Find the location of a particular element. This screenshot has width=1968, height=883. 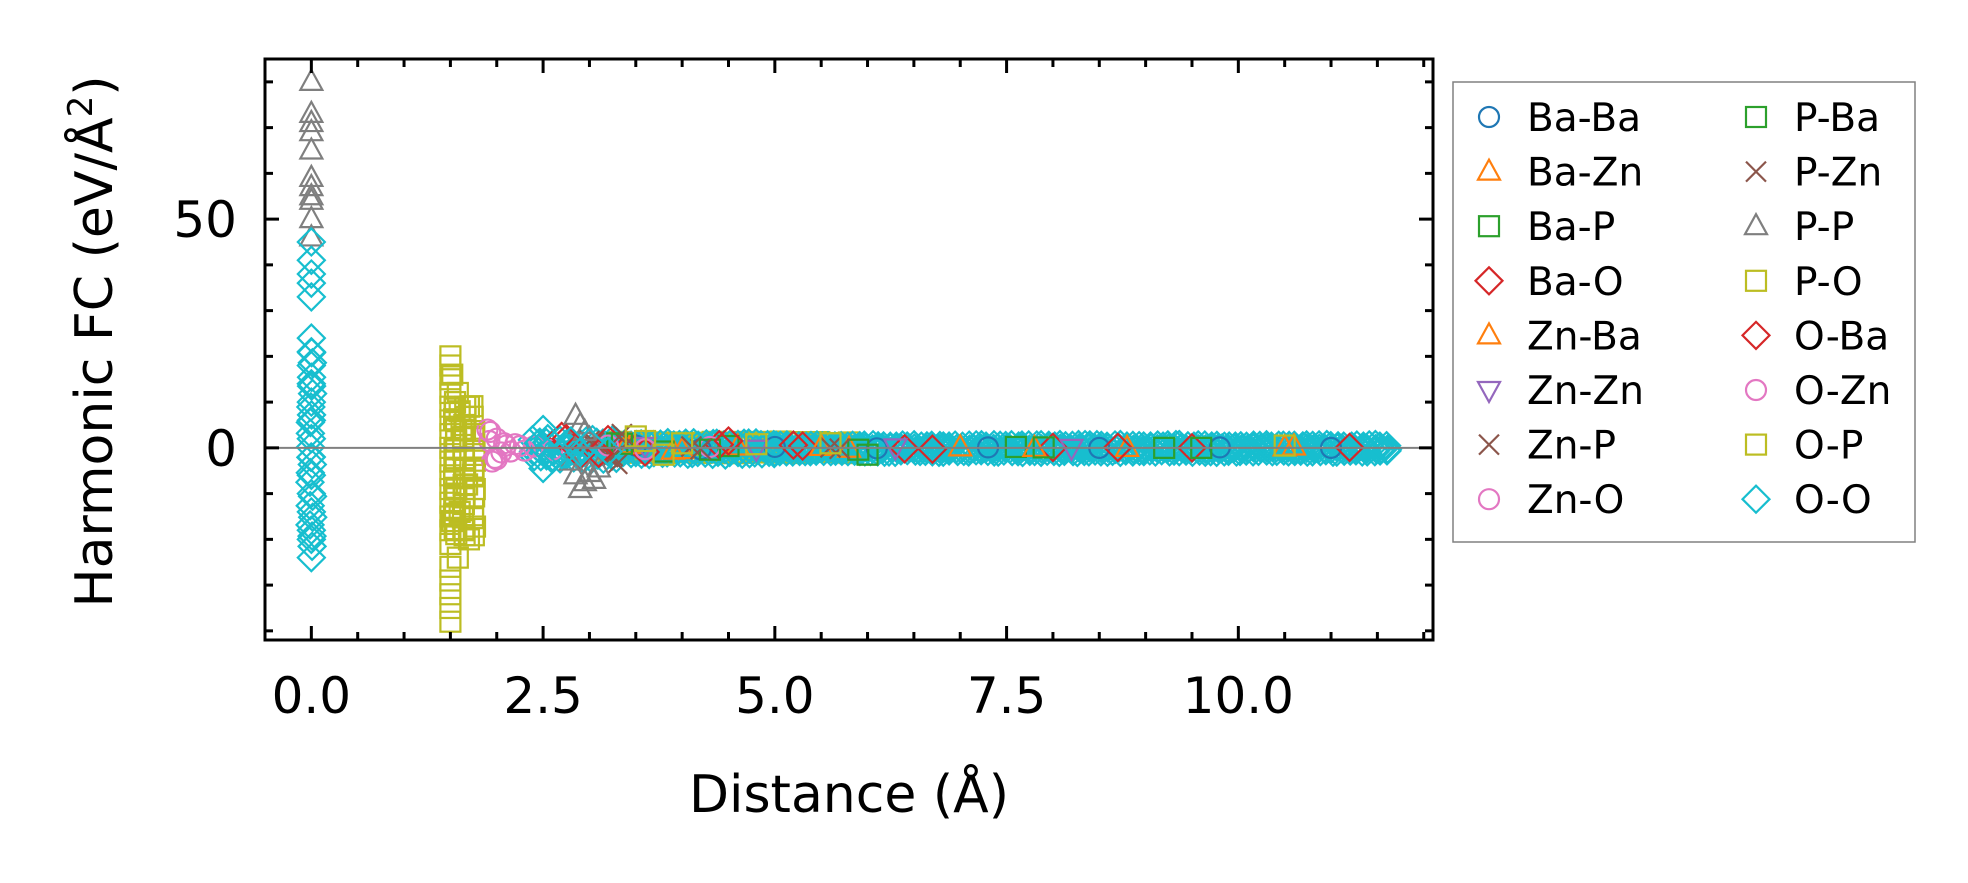

legend-label: Ba-Zn is located at coordinates (1585, 173).